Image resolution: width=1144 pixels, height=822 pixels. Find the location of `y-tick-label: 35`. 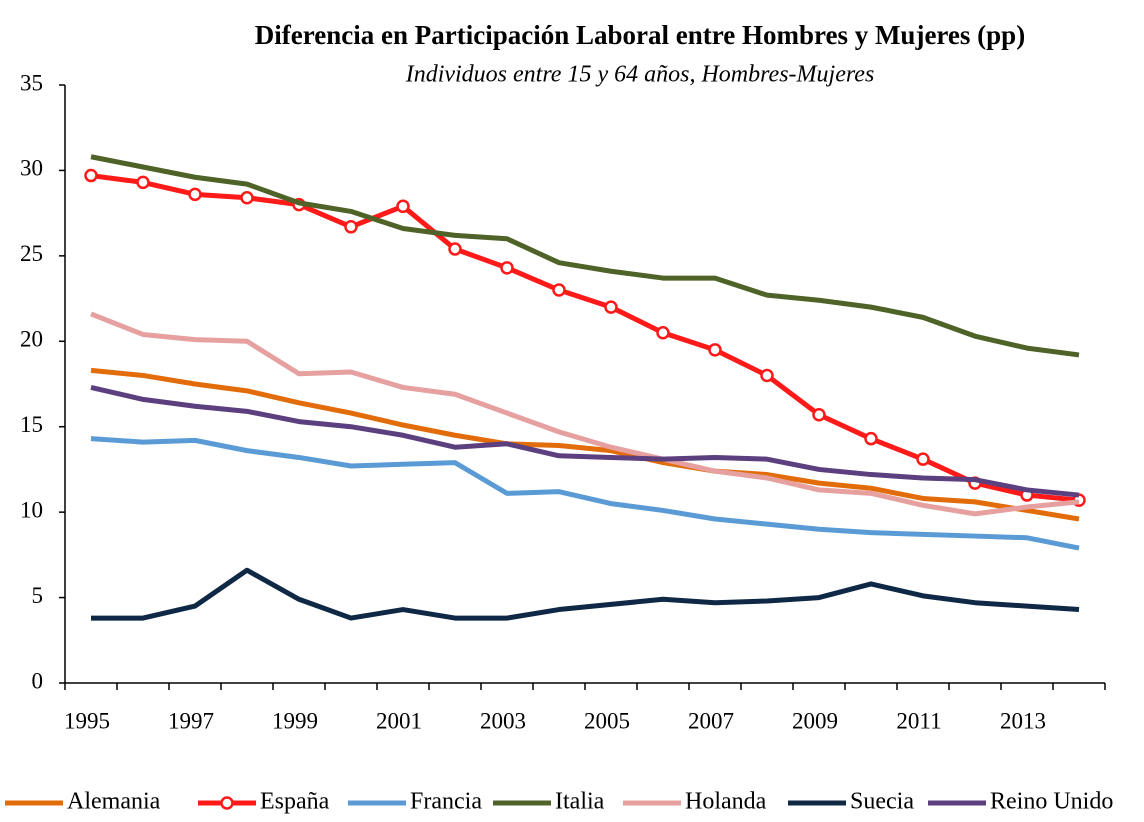

y-tick-label: 35 is located at coordinates (31, 82).